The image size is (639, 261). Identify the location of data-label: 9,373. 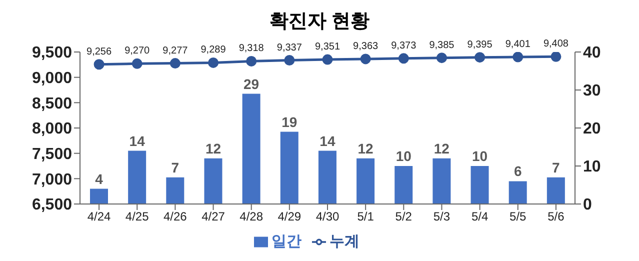
(404, 46).